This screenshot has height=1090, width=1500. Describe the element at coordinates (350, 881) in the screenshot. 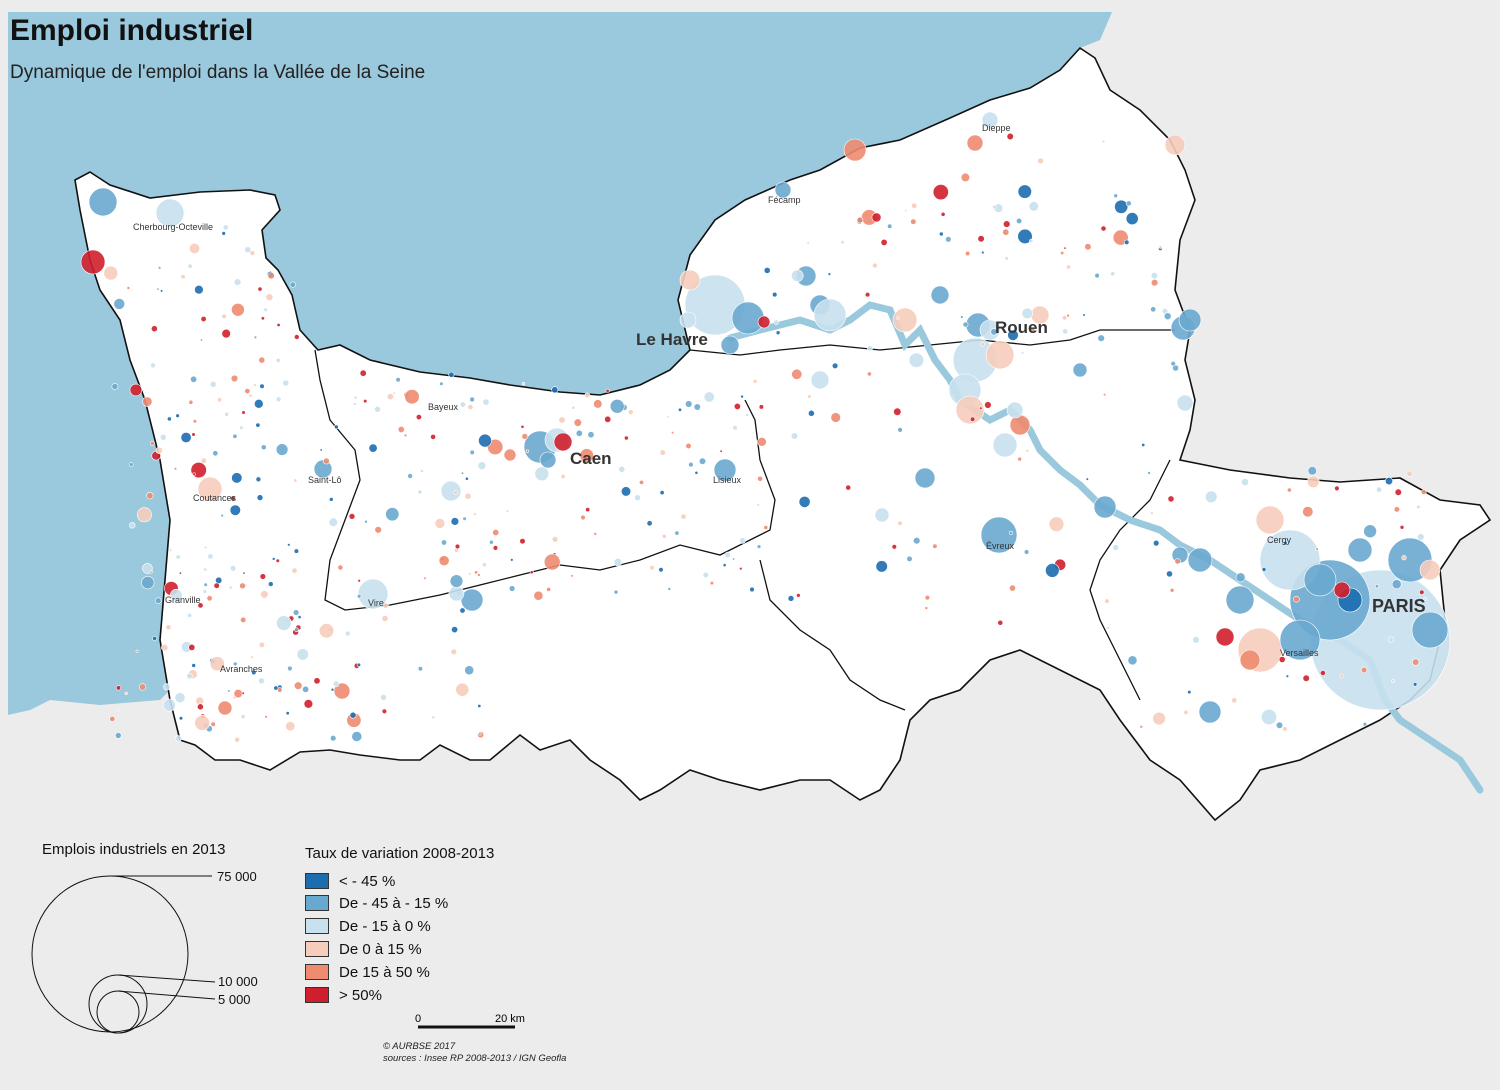

I see `color-legend-item: < - 45 %` at that location.